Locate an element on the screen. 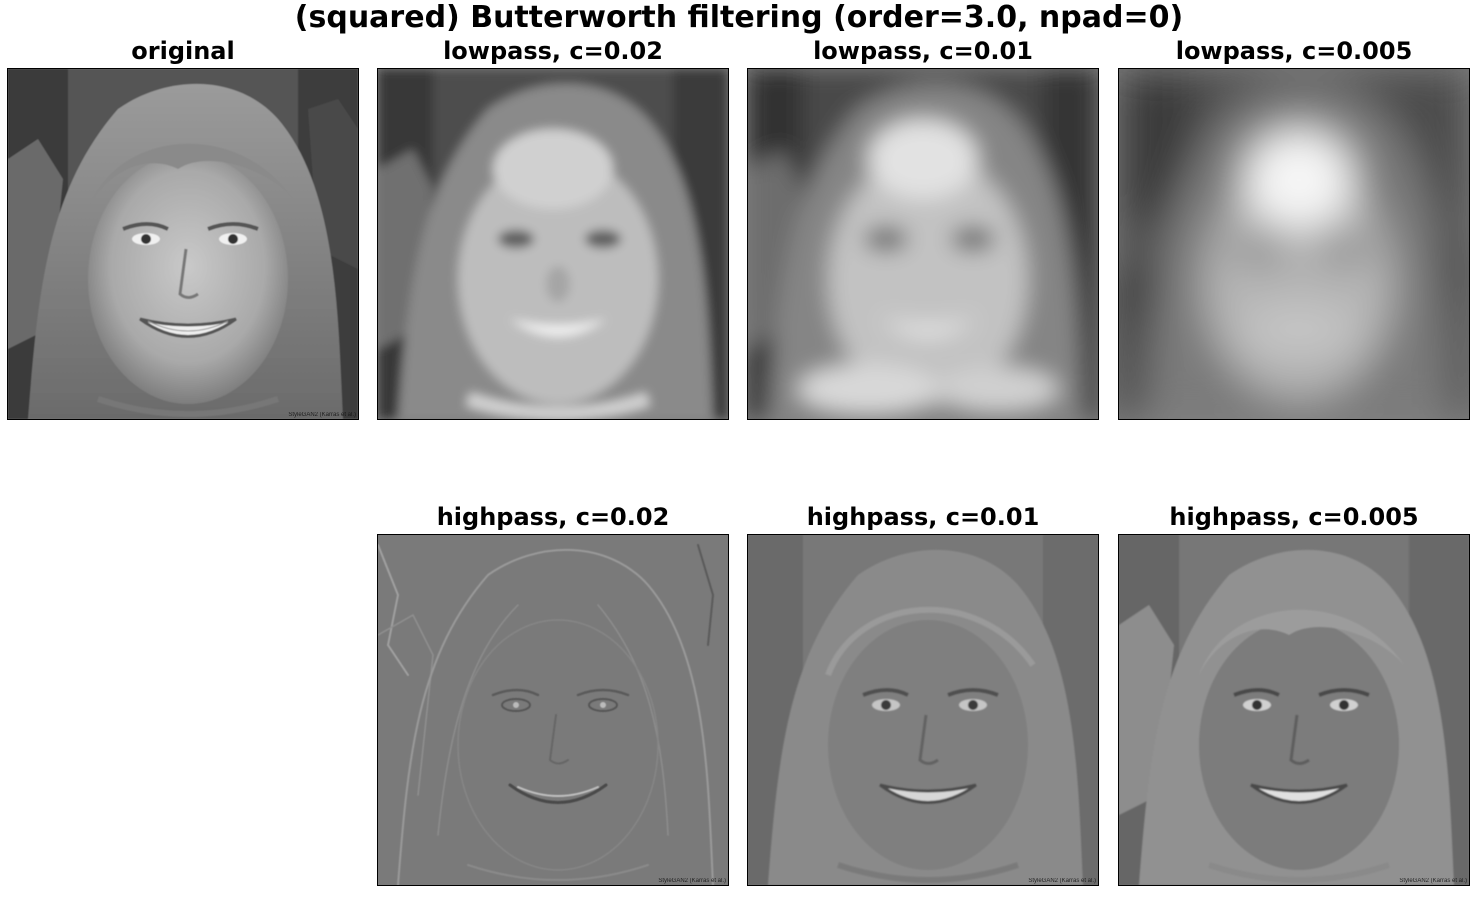  face-photo-original is located at coordinates (183, 244).